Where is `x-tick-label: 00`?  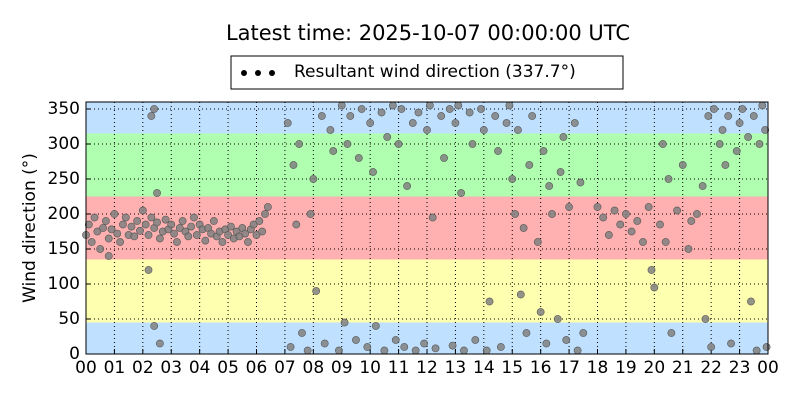
x-tick-label: 00 is located at coordinates (86, 368).